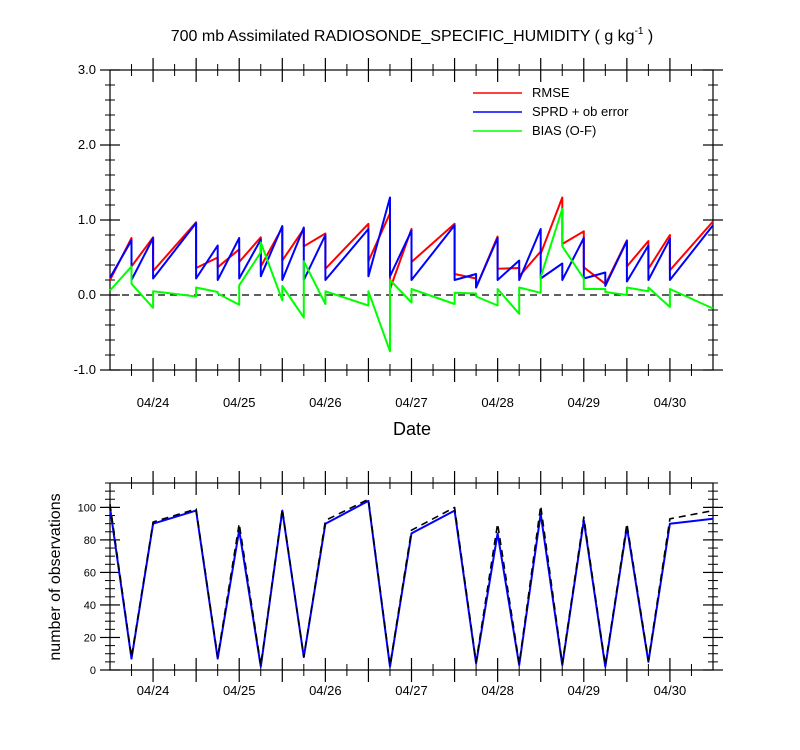 This screenshot has height=750, width=800. I want to click on top-y-tick-label: 2.0, so click(87, 144).